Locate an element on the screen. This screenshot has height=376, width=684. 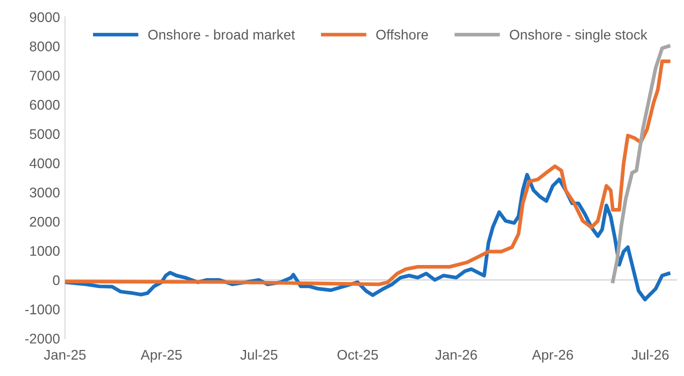
y-tick-label: 6000 is located at coordinates (45, 105).